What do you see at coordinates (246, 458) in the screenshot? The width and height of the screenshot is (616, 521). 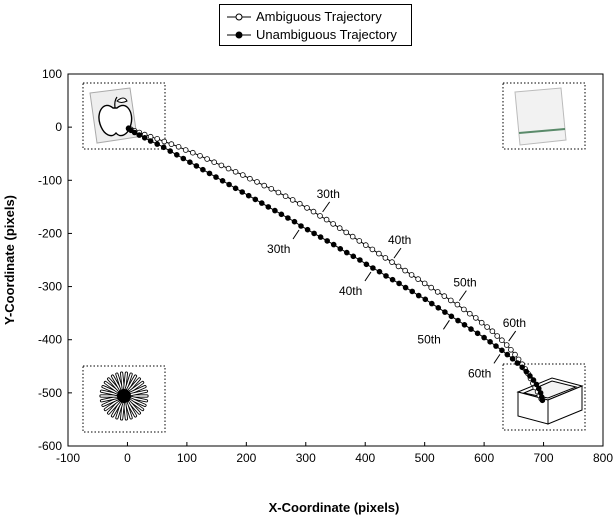 I see `x-tick-label: 200` at bounding box center [246, 458].